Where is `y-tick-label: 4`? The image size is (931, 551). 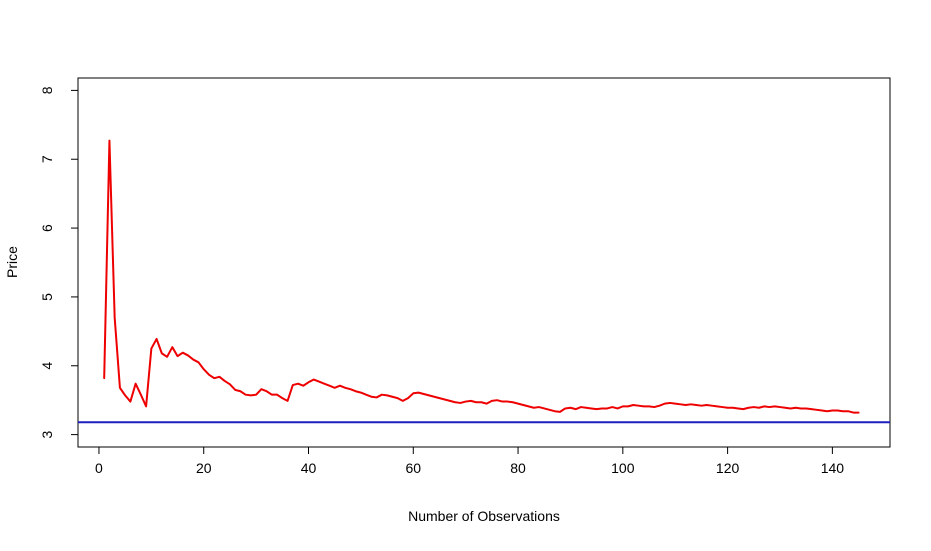
y-tick-label: 4 is located at coordinates (47, 366).